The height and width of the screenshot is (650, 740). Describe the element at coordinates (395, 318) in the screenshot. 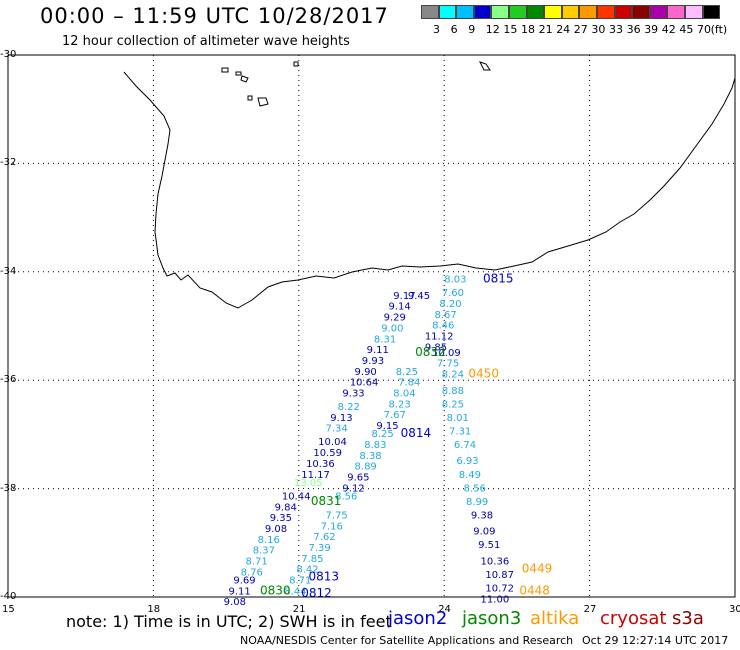

I see `swh-value: 9.29` at that location.